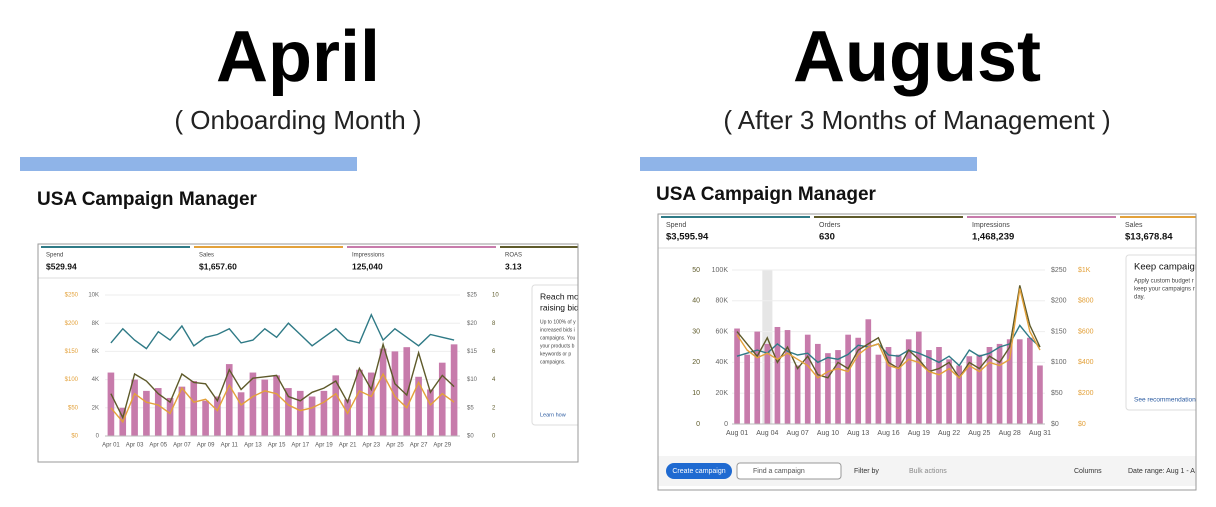 This screenshot has height=507, width=1216. What do you see at coordinates (367, 266) in the screenshot?
I see `metric-total: 125,040` at bounding box center [367, 266].